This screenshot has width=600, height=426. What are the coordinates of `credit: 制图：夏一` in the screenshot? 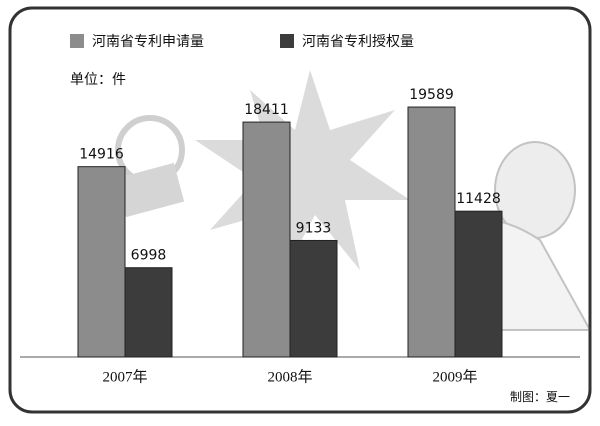 It's located at (540, 397).